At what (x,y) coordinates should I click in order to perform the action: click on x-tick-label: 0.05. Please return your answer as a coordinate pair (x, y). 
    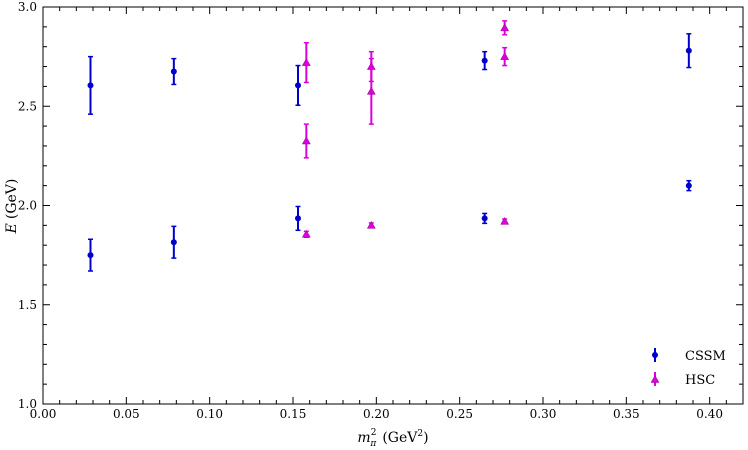
    Looking at the image, I should click on (126, 414).